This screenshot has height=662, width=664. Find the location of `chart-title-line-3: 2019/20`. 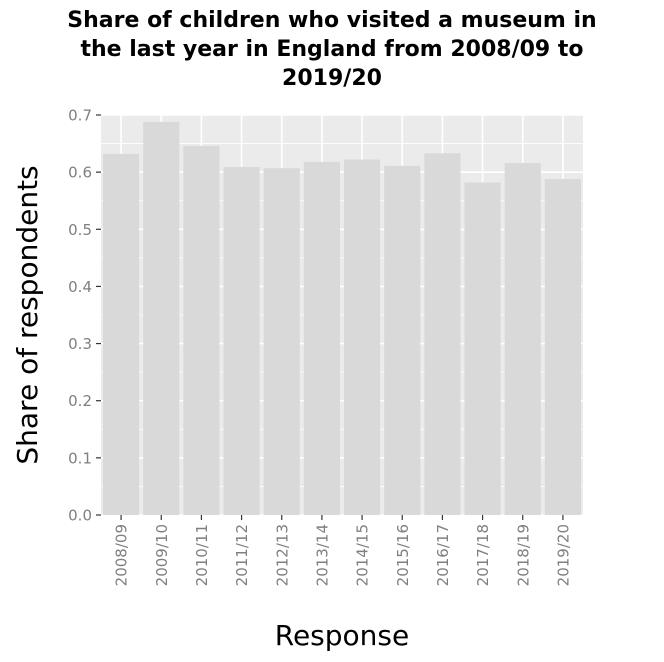

chart-title-line-3: 2019/20 is located at coordinates (332, 78).